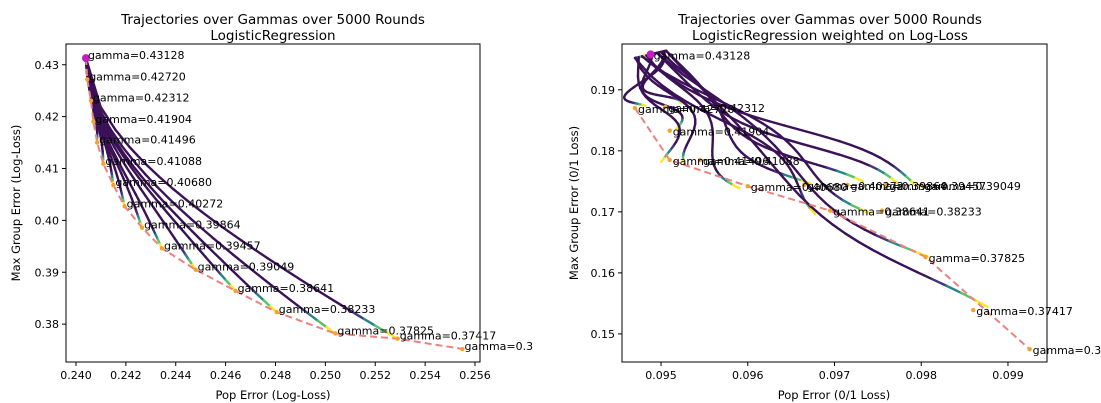 The image size is (1101, 403). Describe the element at coordinates (603, 151) in the screenshot. I see `y-tick-label: 0.18` at that location.